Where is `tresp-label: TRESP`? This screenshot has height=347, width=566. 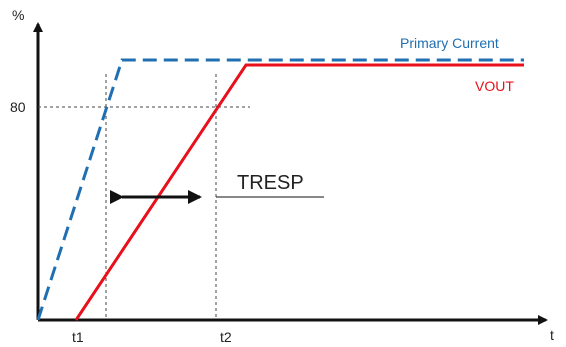 tresp-label: TRESP is located at coordinates (270, 183).